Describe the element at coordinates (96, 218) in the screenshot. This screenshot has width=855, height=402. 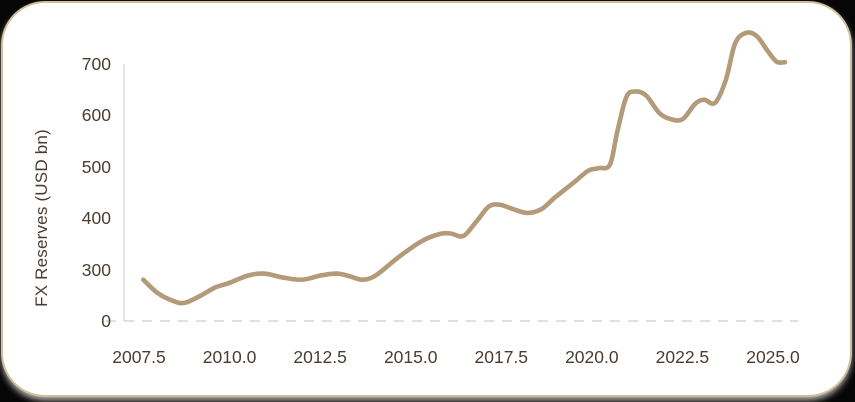
I see `y-tick-label: 400` at that location.